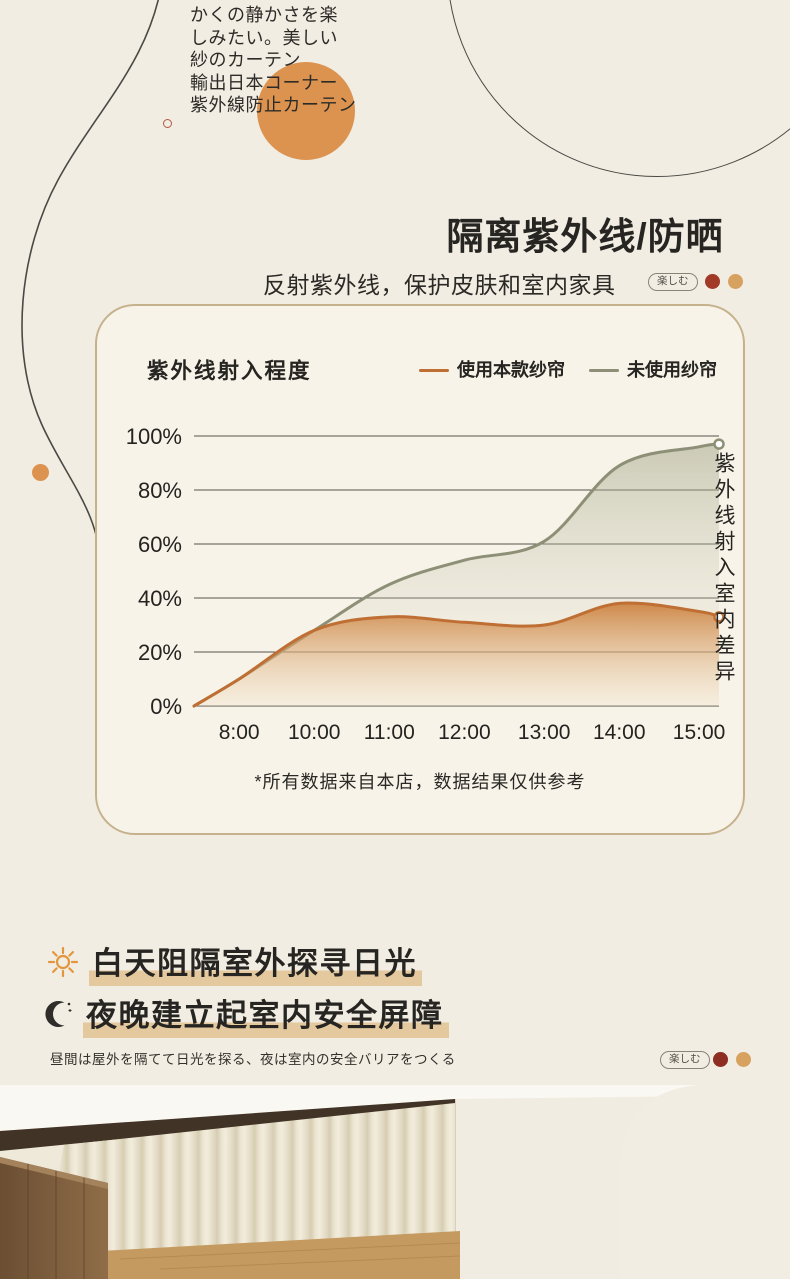  What do you see at coordinates (420, 782) in the screenshot?
I see `chart-footnote: *所有数据来自本店，数据结果仅供参考` at bounding box center [420, 782].